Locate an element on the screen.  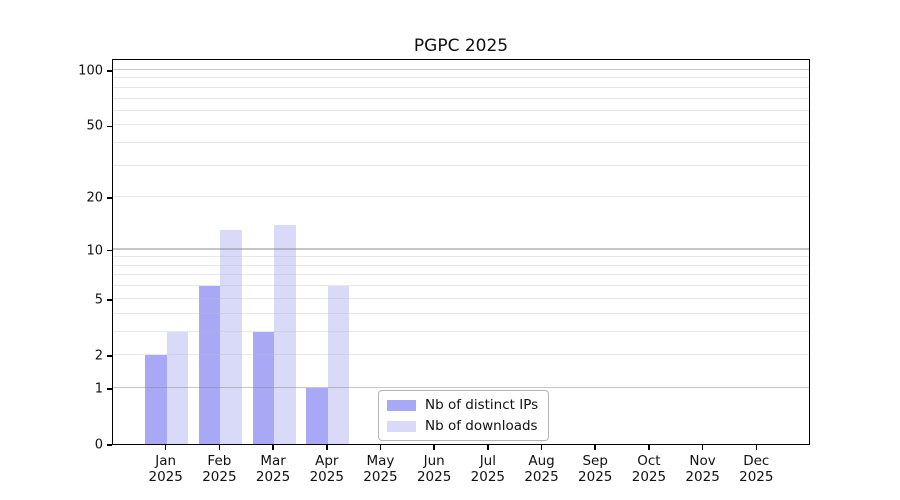
y-tick-label-20: 20 is located at coordinates (94, 198).